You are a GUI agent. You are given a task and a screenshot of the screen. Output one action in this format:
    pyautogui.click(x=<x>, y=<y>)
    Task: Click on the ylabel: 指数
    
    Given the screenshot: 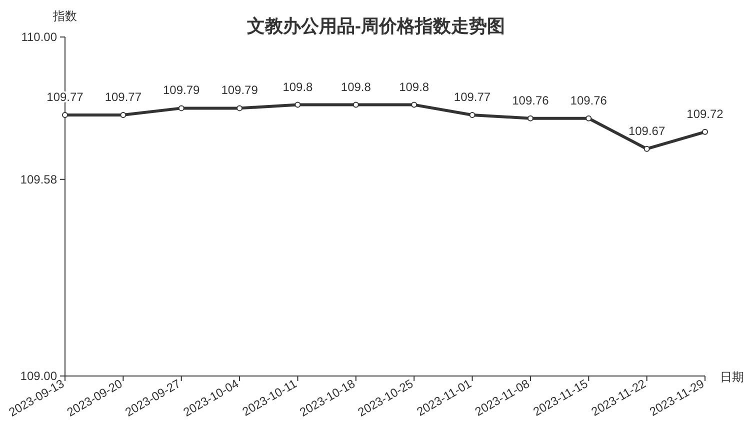 What is the action you would take?
    pyautogui.click(x=65, y=16)
    